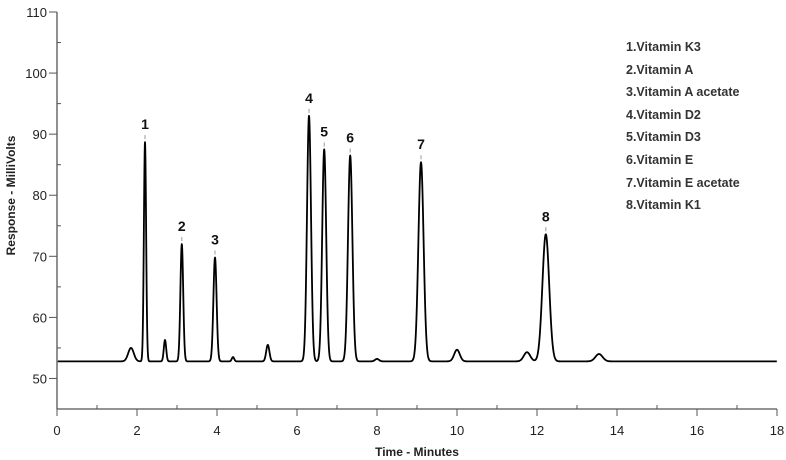 The height and width of the screenshot is (460, 786). Describe the element at coordinates (417, 452) in the screenshot. I see `x-axis-label: Time - Minutes` at that location.